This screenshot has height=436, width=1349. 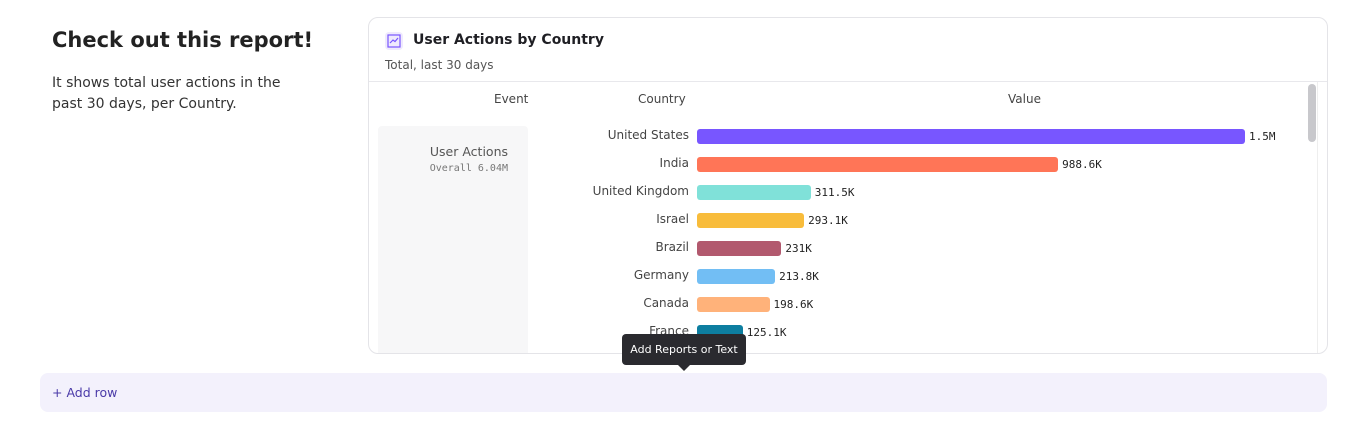 What do you see at coordinates (1082, 164) in the screenshot?
I see `value-label: 988.6K` at bounding box center [1082, 164].